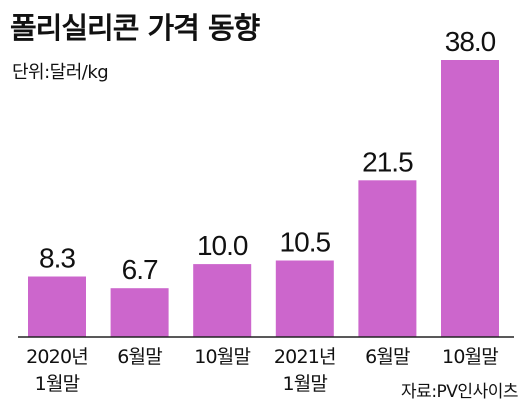 The width and height of the screenshot is (528, 413). I want to click on category-label-2-line-1: 6월말, so click(139, 357).